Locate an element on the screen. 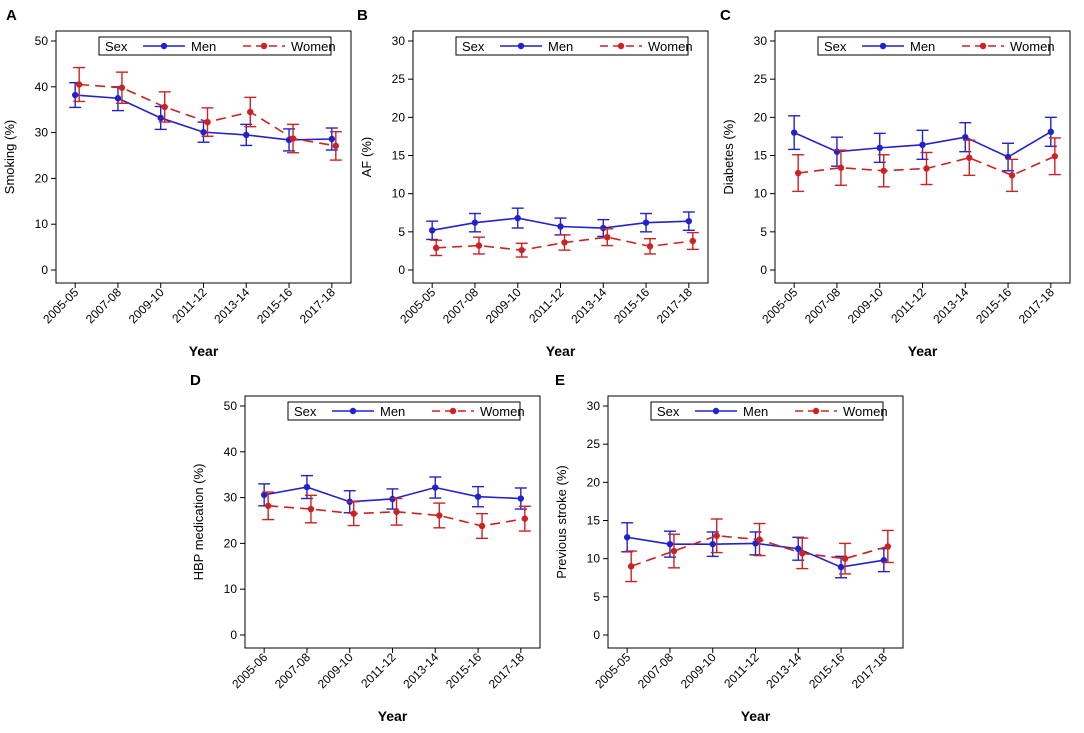 The height and width of the screenshot is (733, 1084). y-tick-label: 50 is located at coordinates (231, 406).